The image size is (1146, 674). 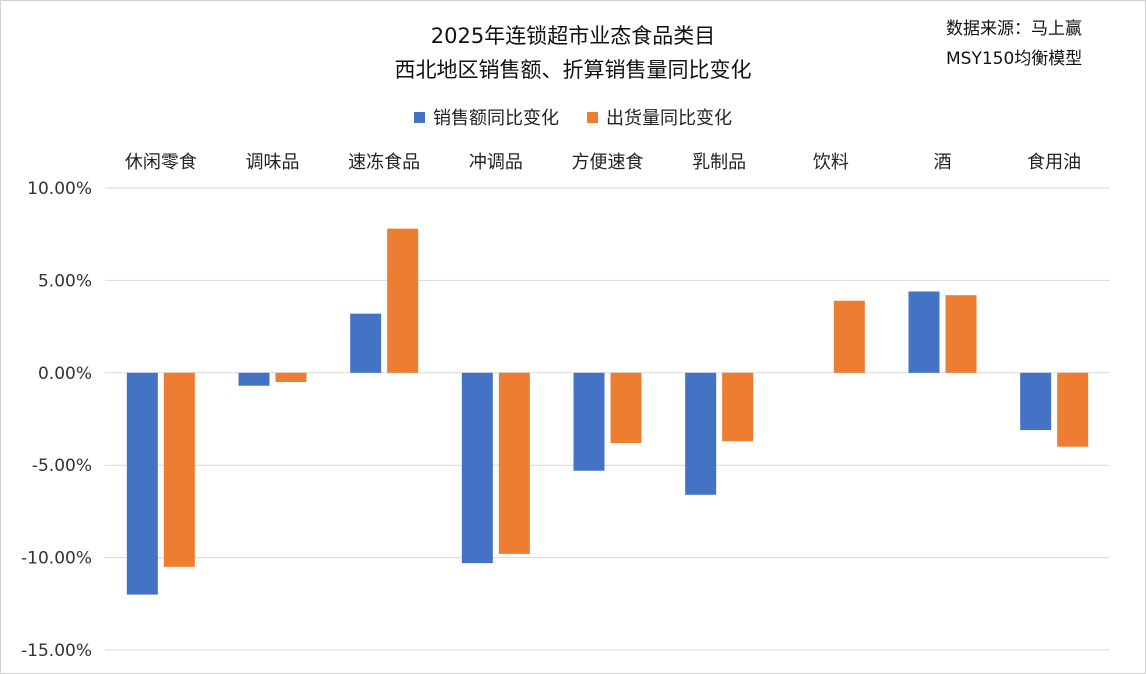 I want to click on y-tick-label: 5.00%, so click(x=65, y=281).